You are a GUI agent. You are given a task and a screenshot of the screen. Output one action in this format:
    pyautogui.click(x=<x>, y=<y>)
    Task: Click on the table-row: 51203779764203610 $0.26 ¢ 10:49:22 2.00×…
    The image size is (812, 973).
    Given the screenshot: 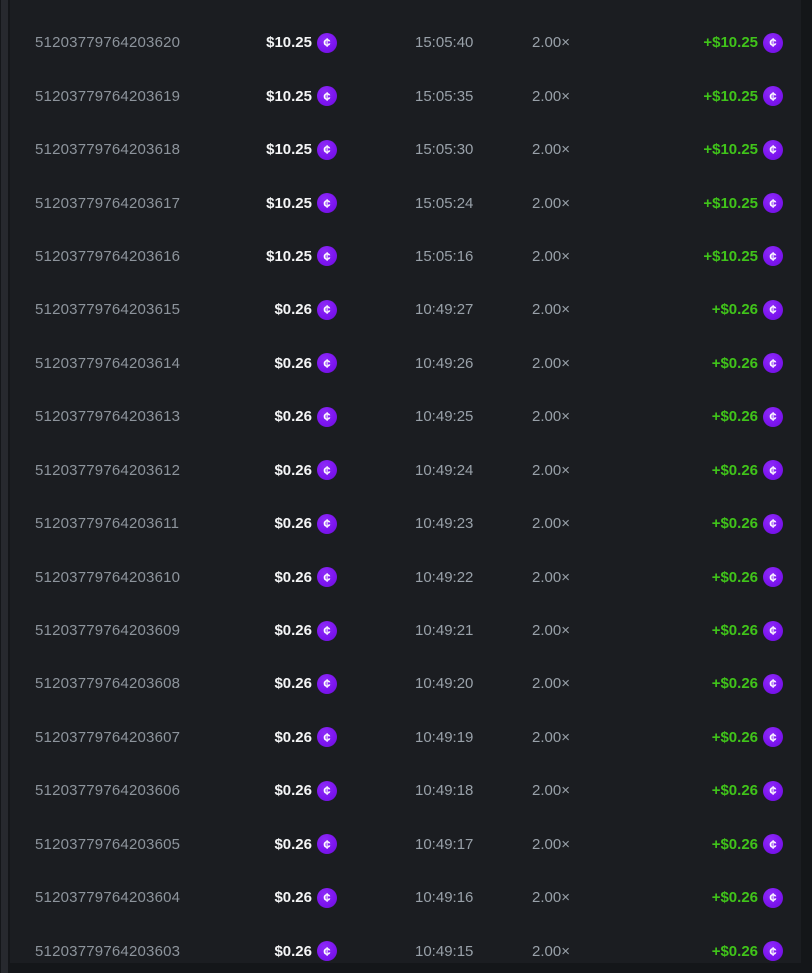 What is the action you would take?
    pyautogui.click(x=405, y=576)
    